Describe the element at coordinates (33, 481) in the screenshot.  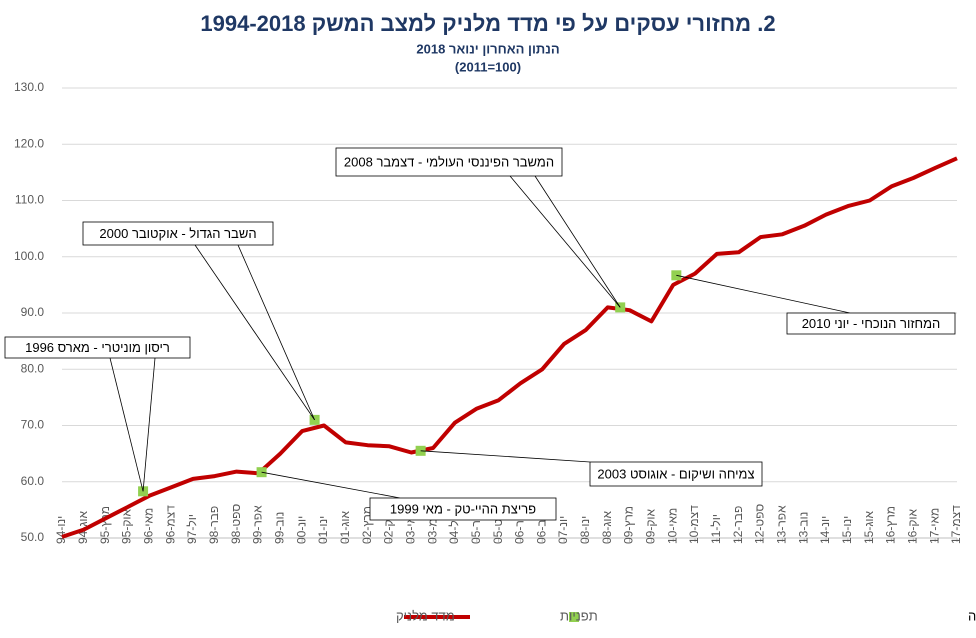
I see `y-tick-label: 60.0` at that location.